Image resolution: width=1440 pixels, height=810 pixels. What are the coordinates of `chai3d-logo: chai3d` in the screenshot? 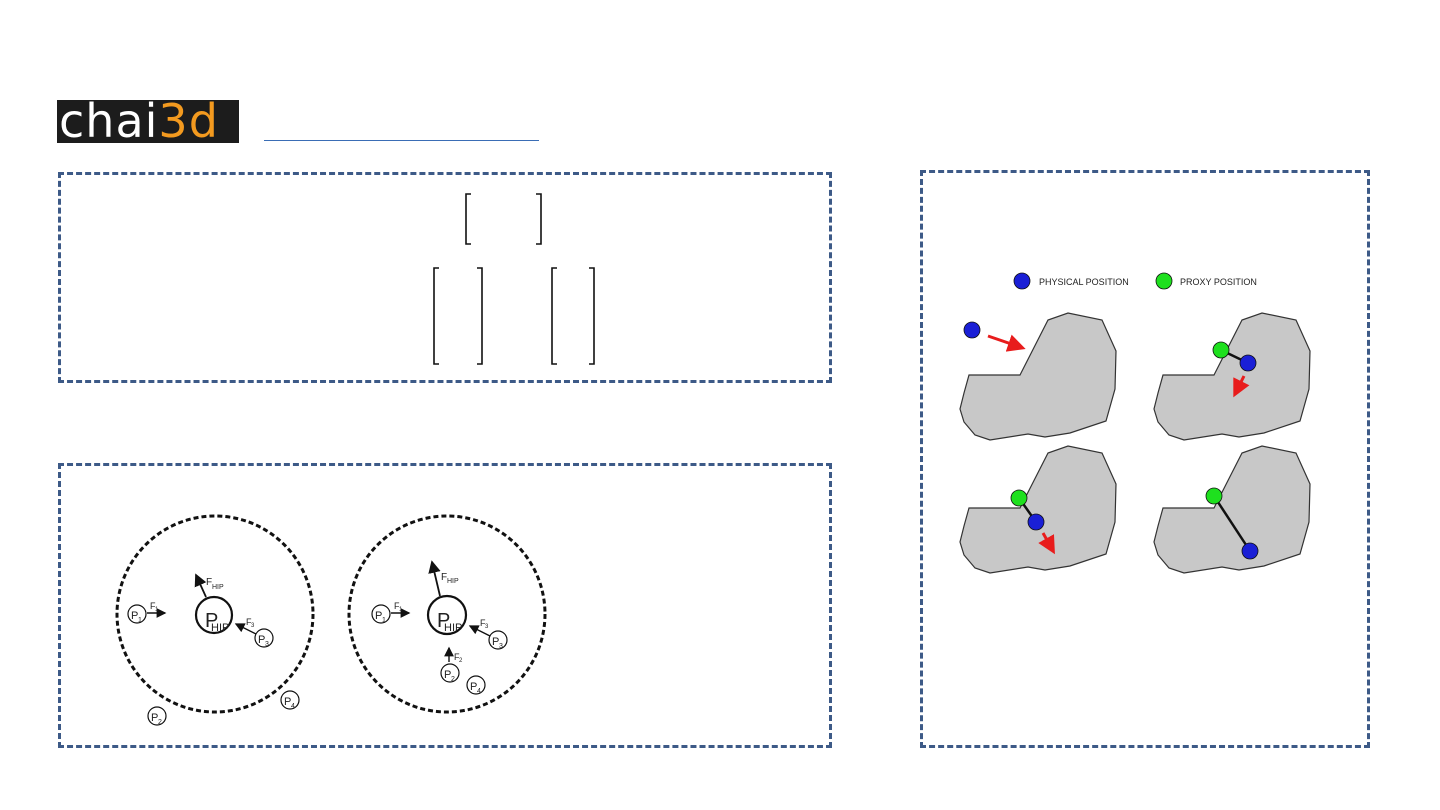 It's located at (148, 121).